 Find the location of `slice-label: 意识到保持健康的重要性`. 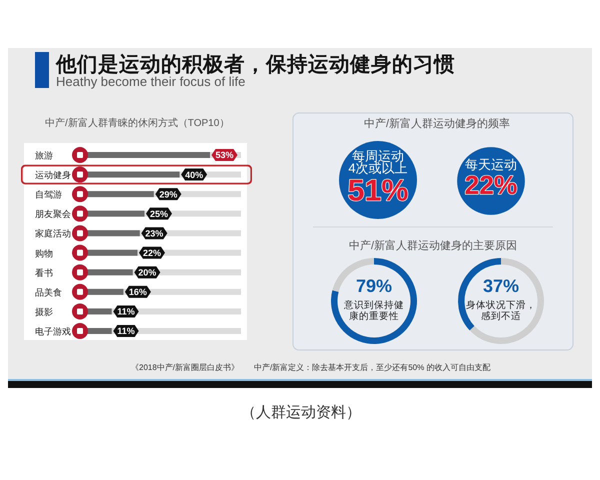

slice-label: 意识到保持健康的重要性 is located at coordinates (373, 310).